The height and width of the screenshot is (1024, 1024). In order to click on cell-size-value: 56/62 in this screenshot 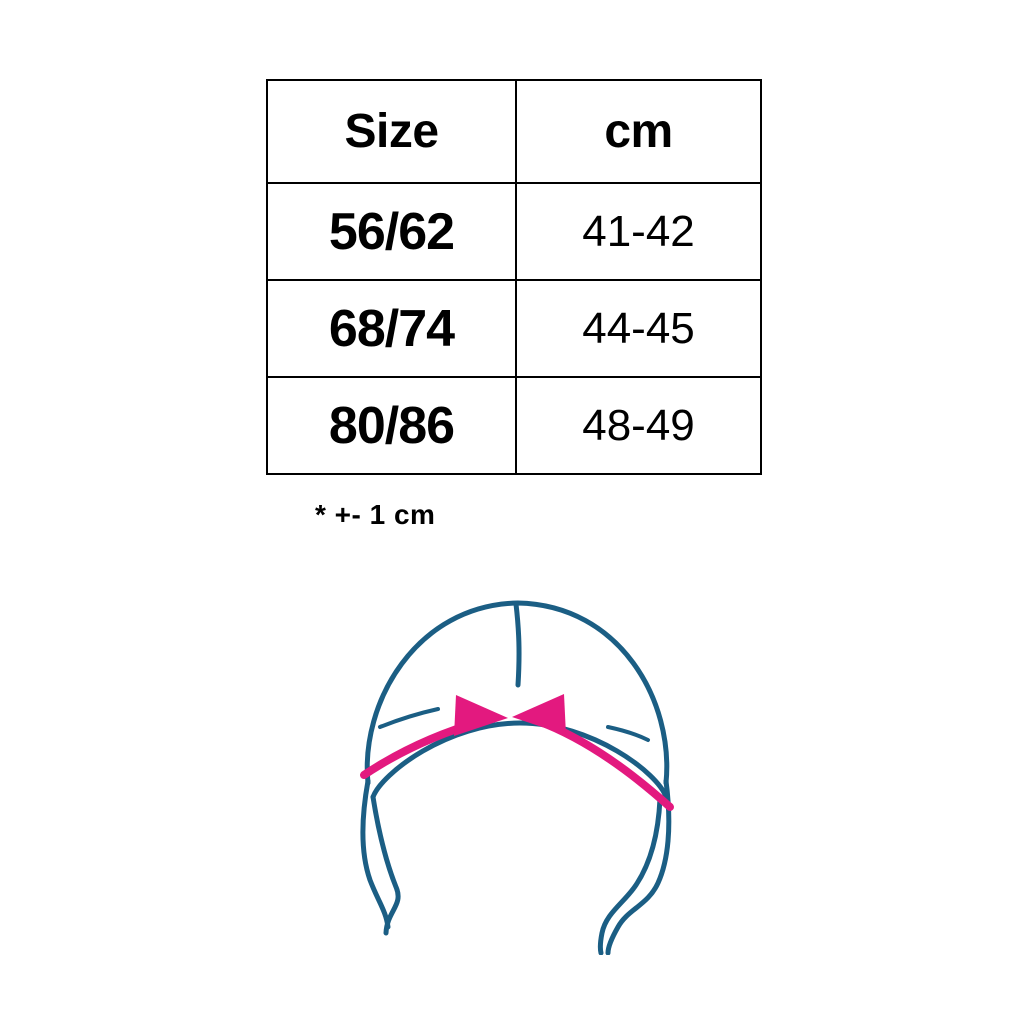, I will do `click(391, 231)`.